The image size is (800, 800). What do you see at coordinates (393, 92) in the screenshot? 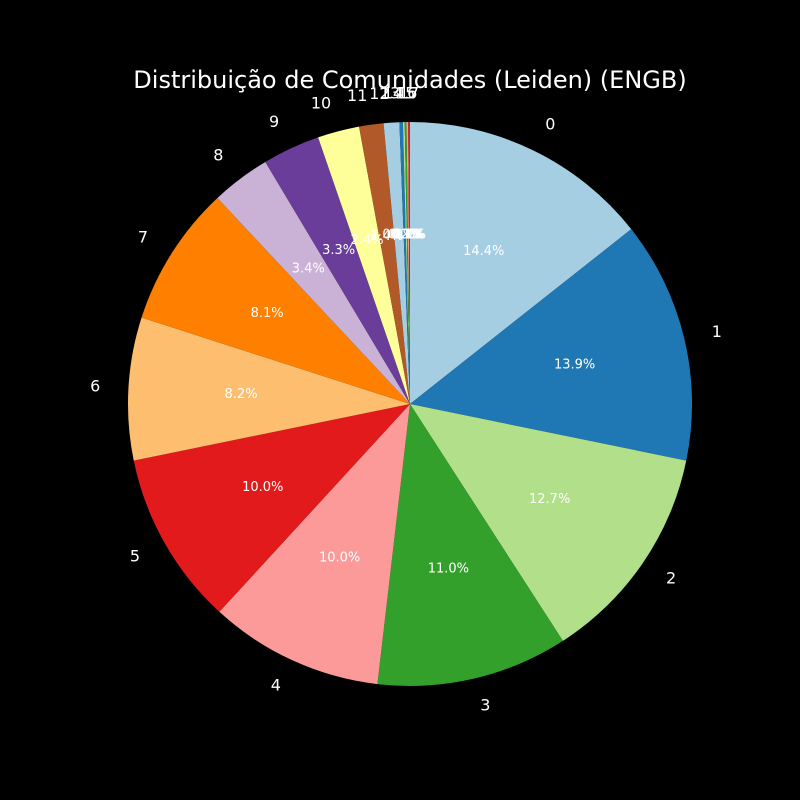
I see `slice-label-14: 14` at bounding box center [393, 92].